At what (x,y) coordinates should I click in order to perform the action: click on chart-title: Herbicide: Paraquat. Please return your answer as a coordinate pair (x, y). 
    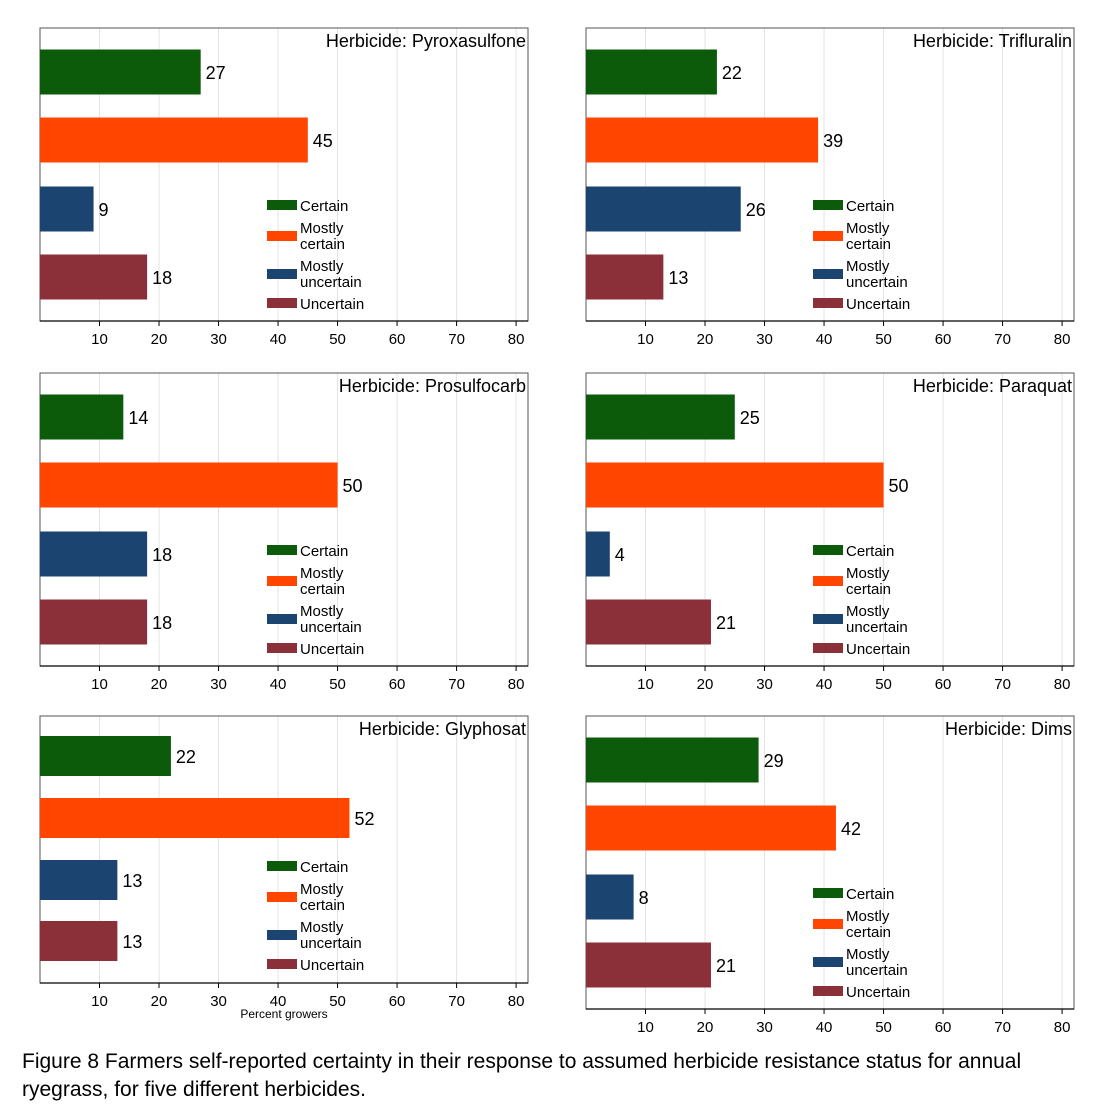
    Looking at the image, I should click on (992, 386).